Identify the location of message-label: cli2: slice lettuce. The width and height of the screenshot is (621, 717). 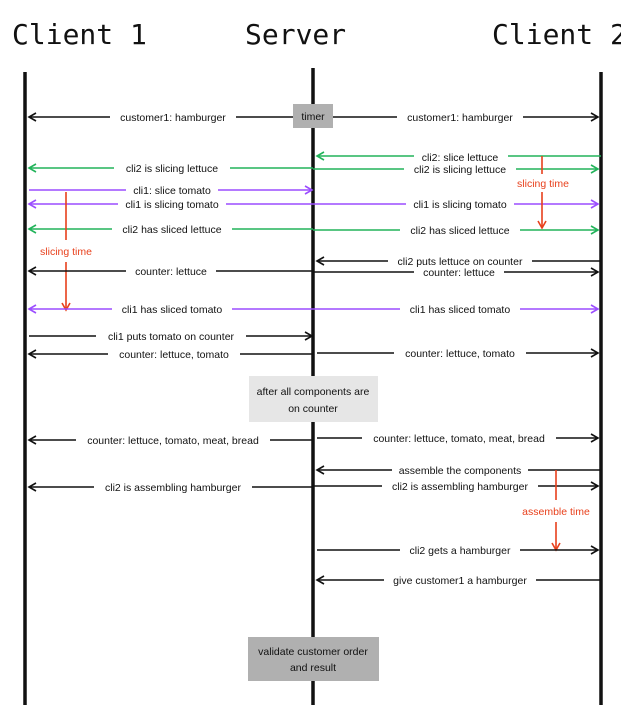
(460, 158).